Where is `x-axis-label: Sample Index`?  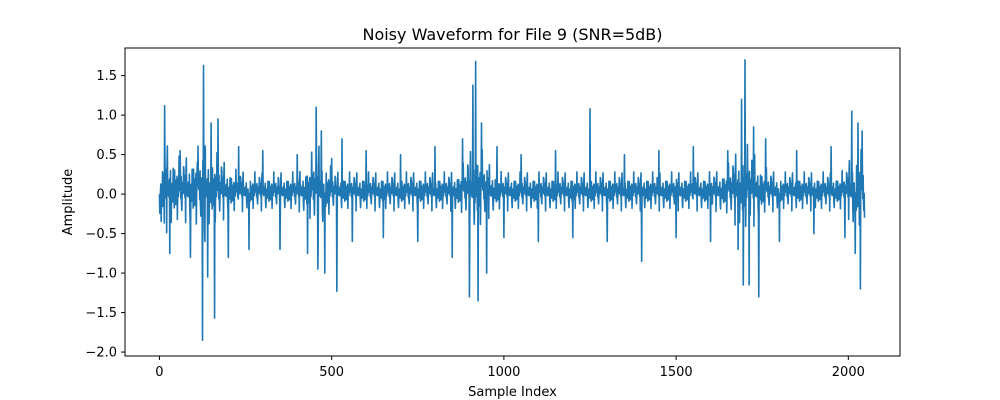
x-axis-label: Sample Index is located at coordinates (512, 392).